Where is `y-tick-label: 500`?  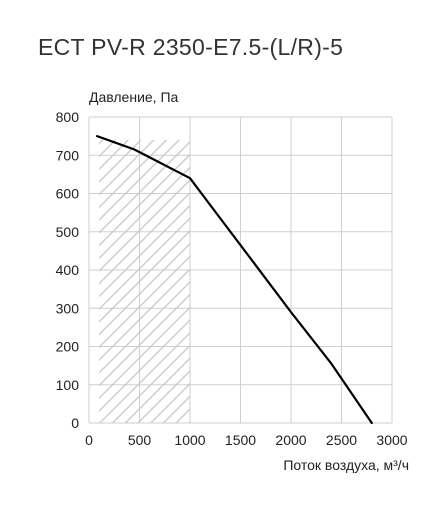
y-tick-label: 500 is located at coordinates (68, 232).